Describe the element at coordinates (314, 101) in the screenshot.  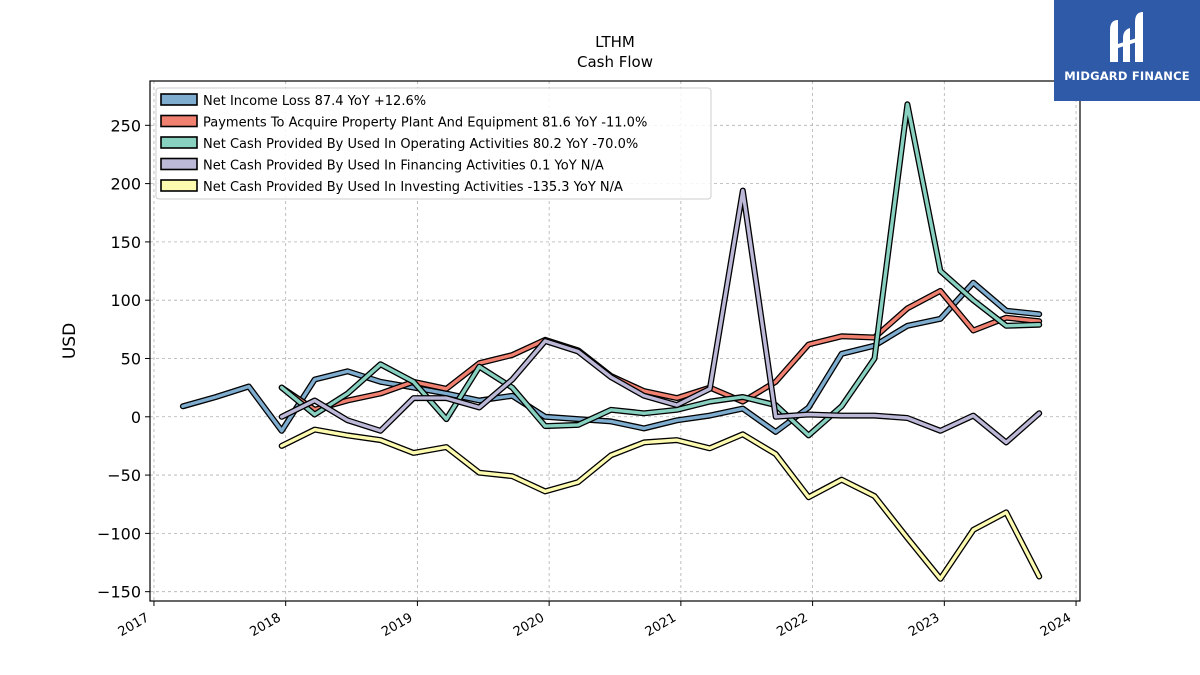
I see `legend-label: Net Income Loss 87.4 YoY +12.6%` at that location.